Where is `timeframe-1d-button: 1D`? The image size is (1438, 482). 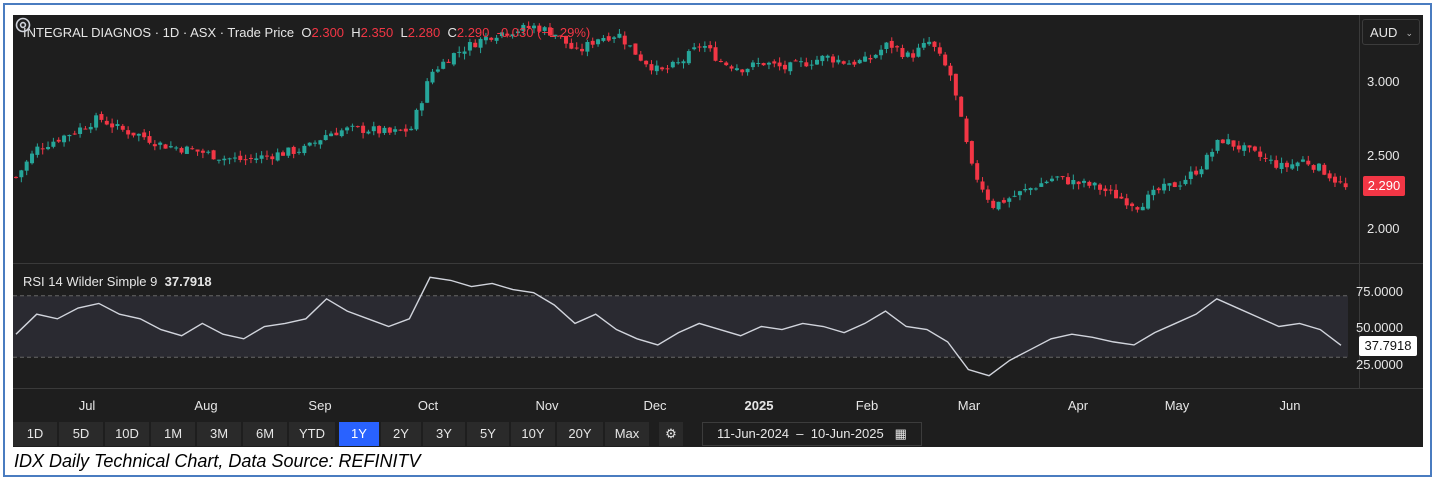
timeframe-1d-button: 1D is located at coordinates (35, 434).